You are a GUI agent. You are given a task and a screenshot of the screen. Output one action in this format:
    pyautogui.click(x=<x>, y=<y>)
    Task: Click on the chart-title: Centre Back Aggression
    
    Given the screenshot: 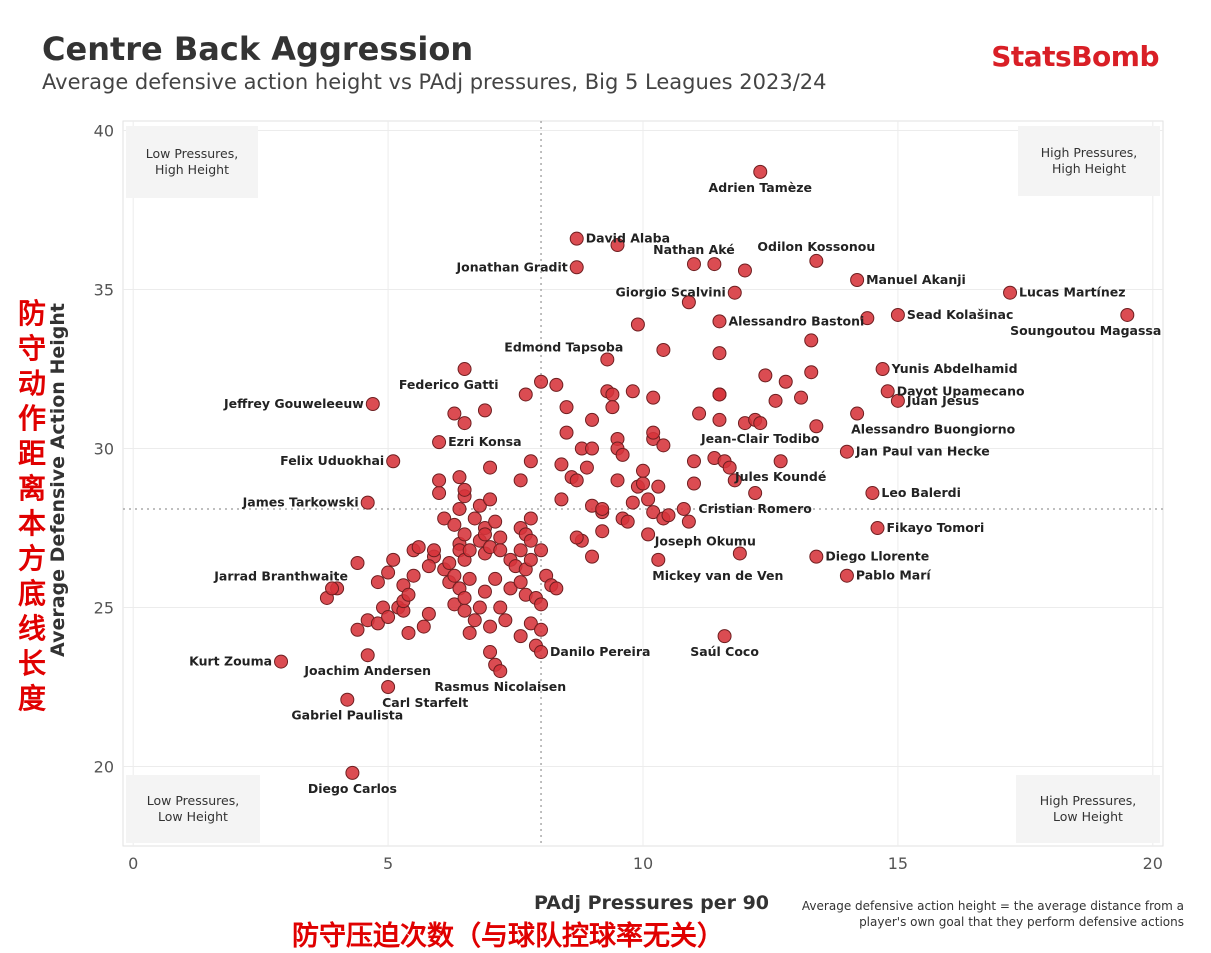 What is the action you would take?
    pyautogui.click(x=258, y=49)
    